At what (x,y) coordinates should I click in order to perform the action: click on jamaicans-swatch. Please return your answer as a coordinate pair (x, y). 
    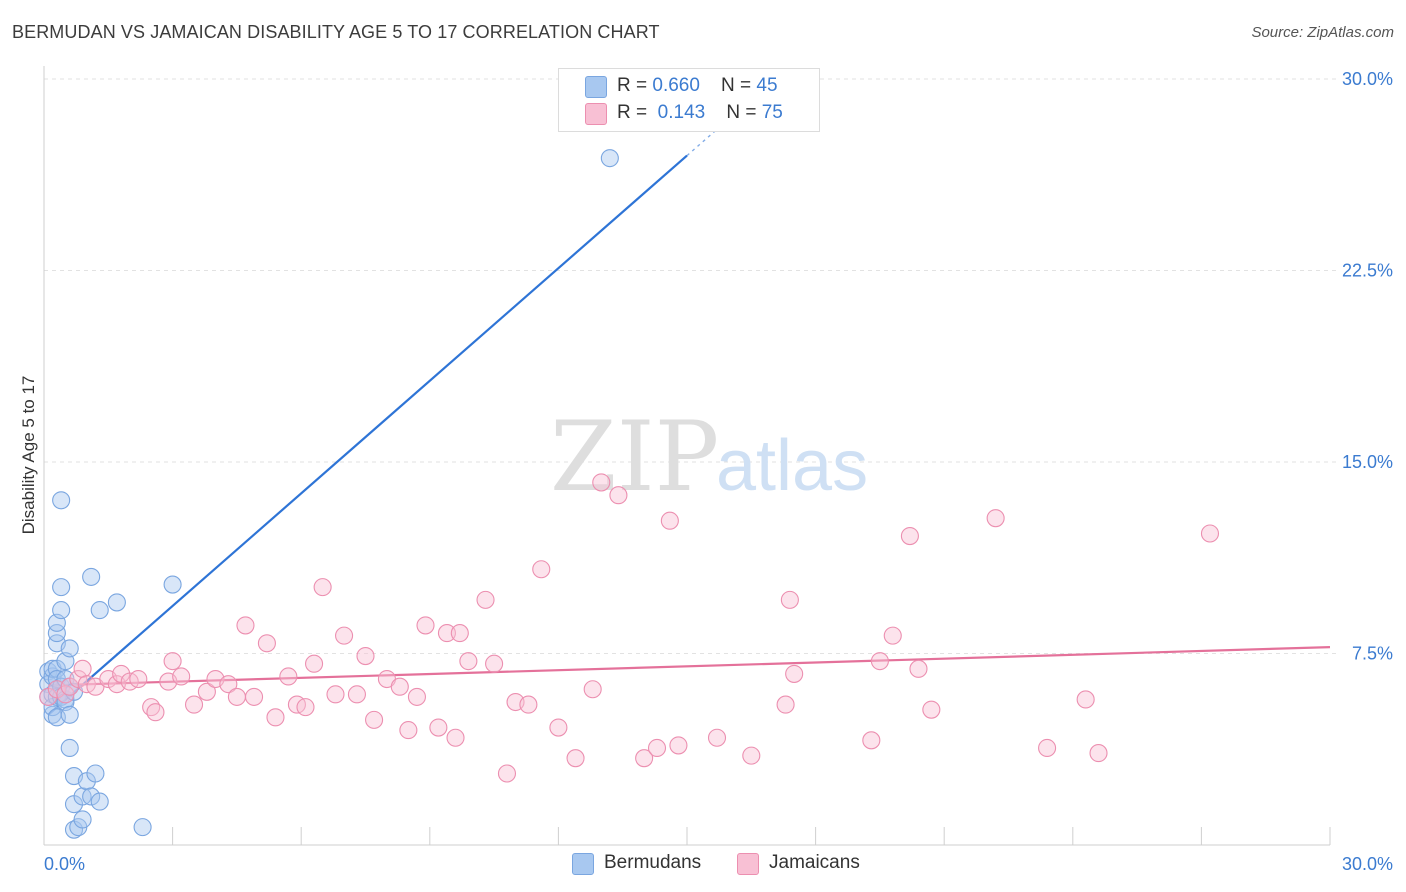
    Looking at the image, I should click on (748, 864).